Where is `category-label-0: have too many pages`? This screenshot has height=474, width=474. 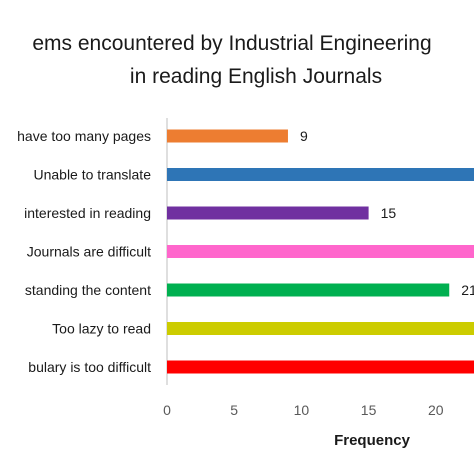
category-label-0: have too many pages is located at coordinates (84, 136).